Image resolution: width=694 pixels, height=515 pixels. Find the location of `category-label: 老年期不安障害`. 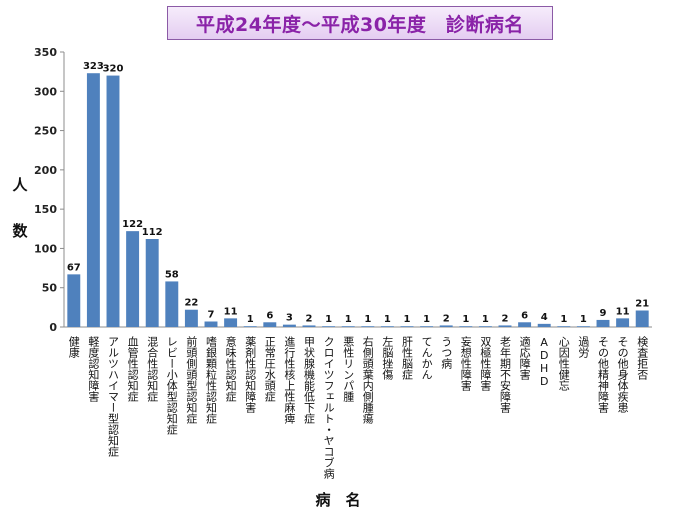

category-label: 老年期不安障害 is located at coordinates (505, 375).